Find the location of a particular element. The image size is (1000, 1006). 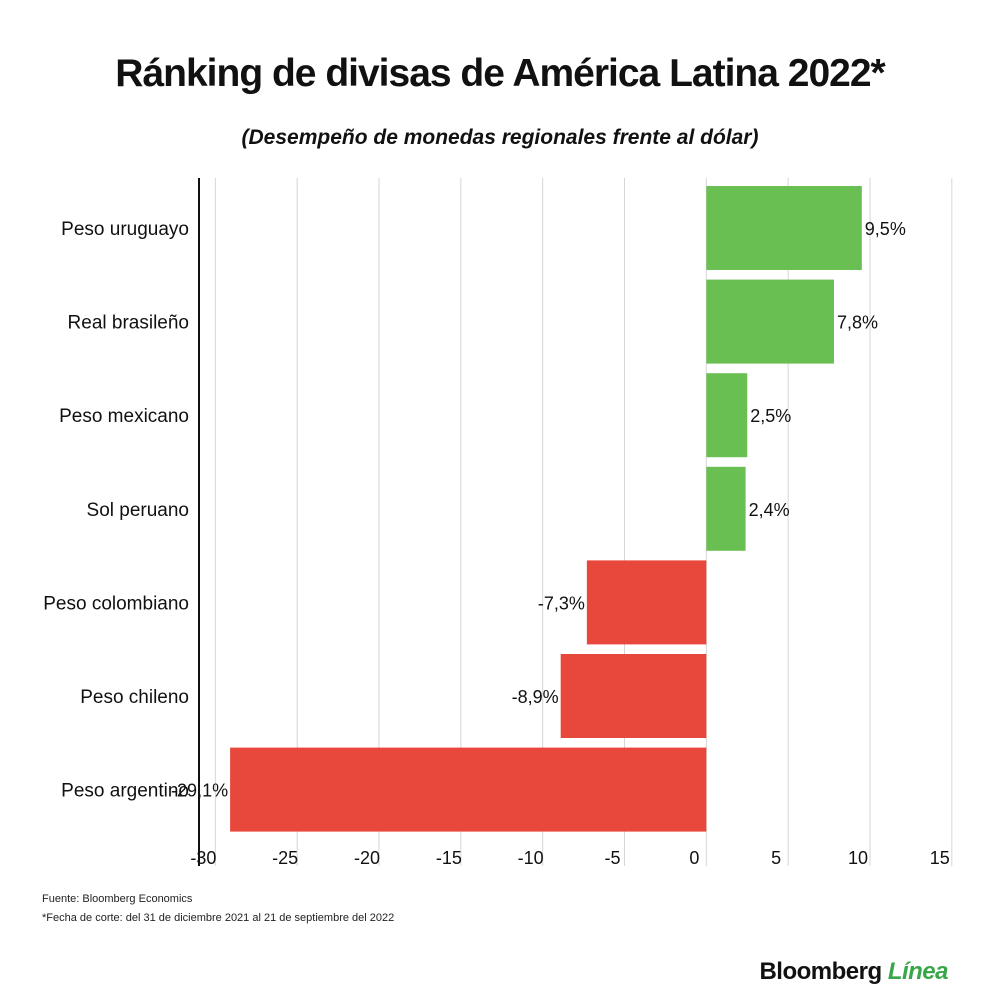

x-tick-label: -10 is located at coordinates (531, 858).